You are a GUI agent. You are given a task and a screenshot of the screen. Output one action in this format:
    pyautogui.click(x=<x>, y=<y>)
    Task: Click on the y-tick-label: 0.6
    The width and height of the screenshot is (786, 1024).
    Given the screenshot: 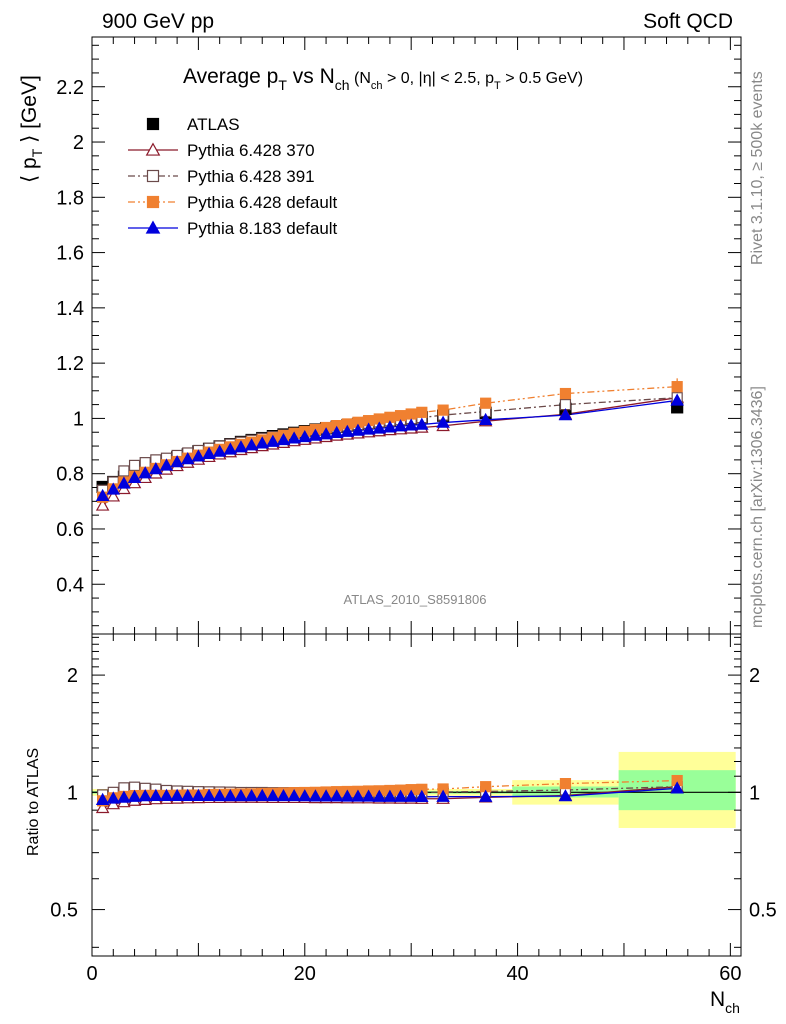 What is the action you would take?
    pyautogui.click(x=70, y=530)
    